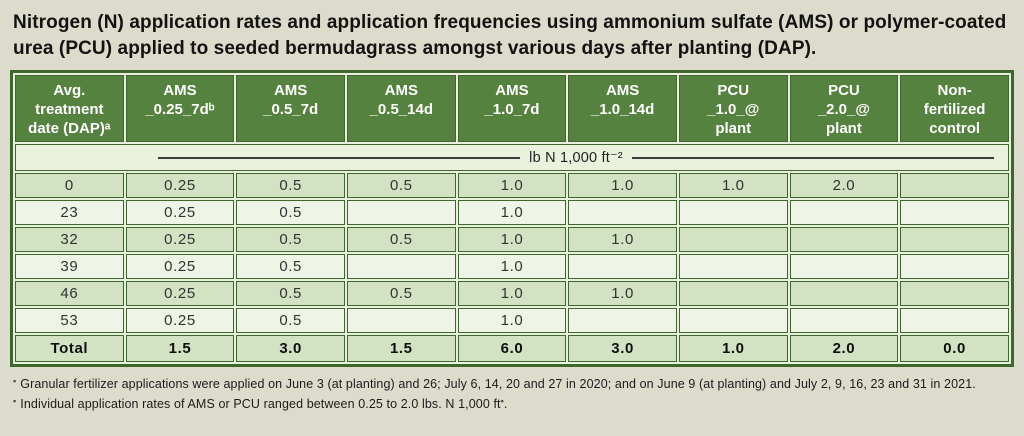 The height and width of the screenshot is (436, 1024). What do you see at coordinates (401, 349) in the screenshot?
I see `total-cell-ams-05-14d: 1.5` at bounding box center [401, 349].